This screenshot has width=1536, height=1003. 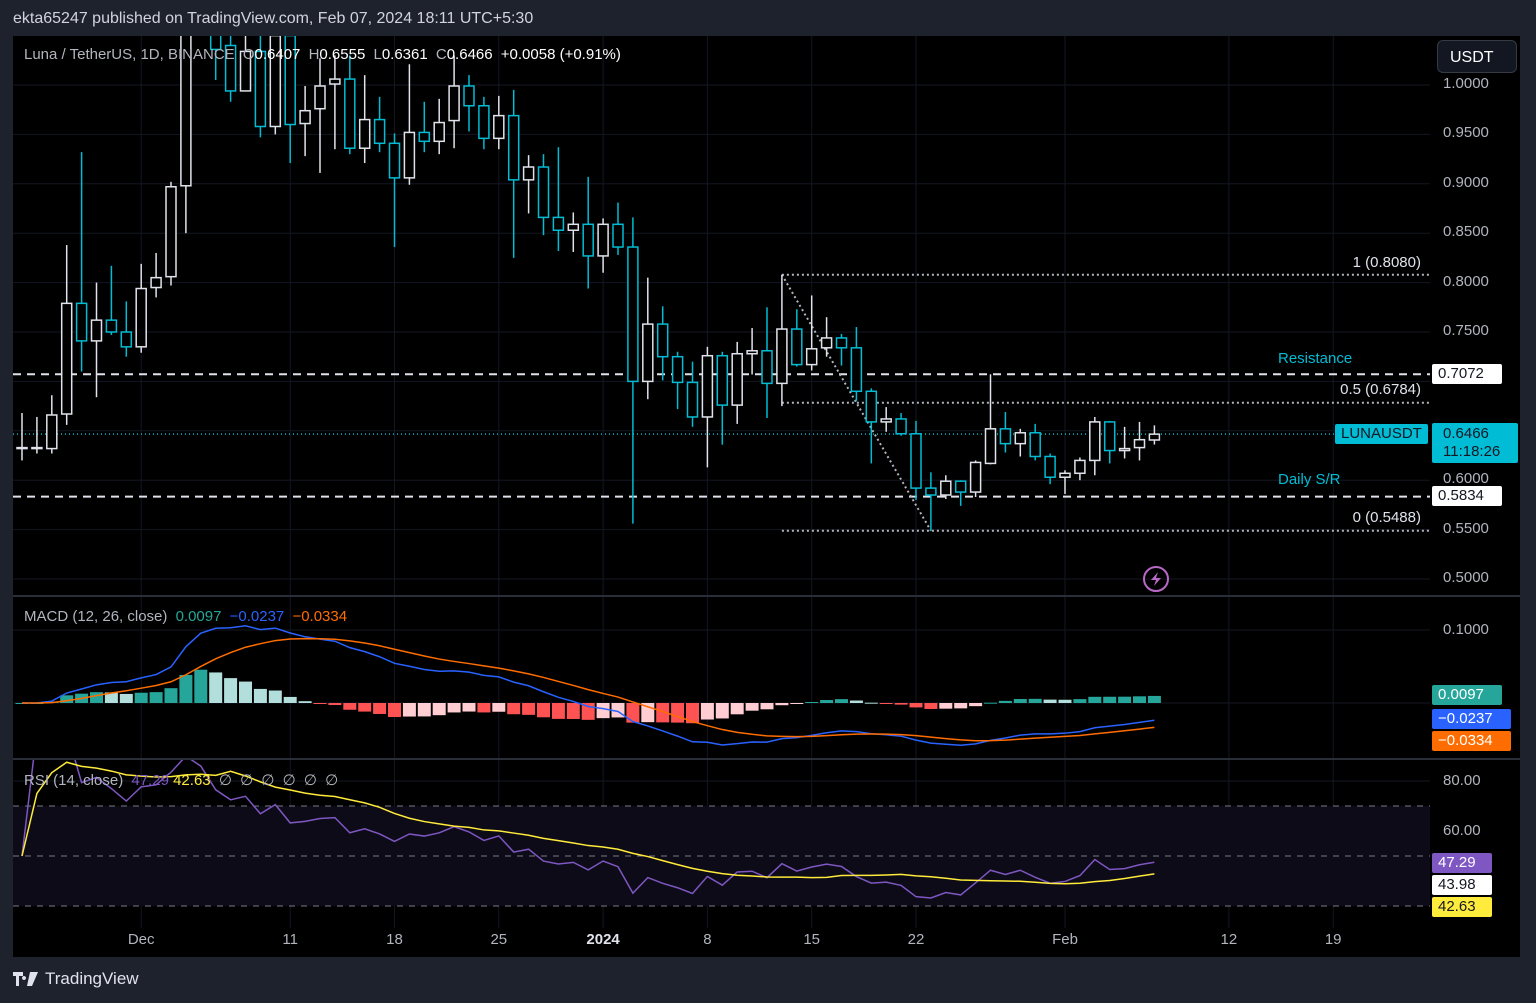 What do you see at coordinates (1380, 389) in the screenshot?
I see `fib-level-05: 0.5 (0.6784)` at bounding box center [1380, 389].